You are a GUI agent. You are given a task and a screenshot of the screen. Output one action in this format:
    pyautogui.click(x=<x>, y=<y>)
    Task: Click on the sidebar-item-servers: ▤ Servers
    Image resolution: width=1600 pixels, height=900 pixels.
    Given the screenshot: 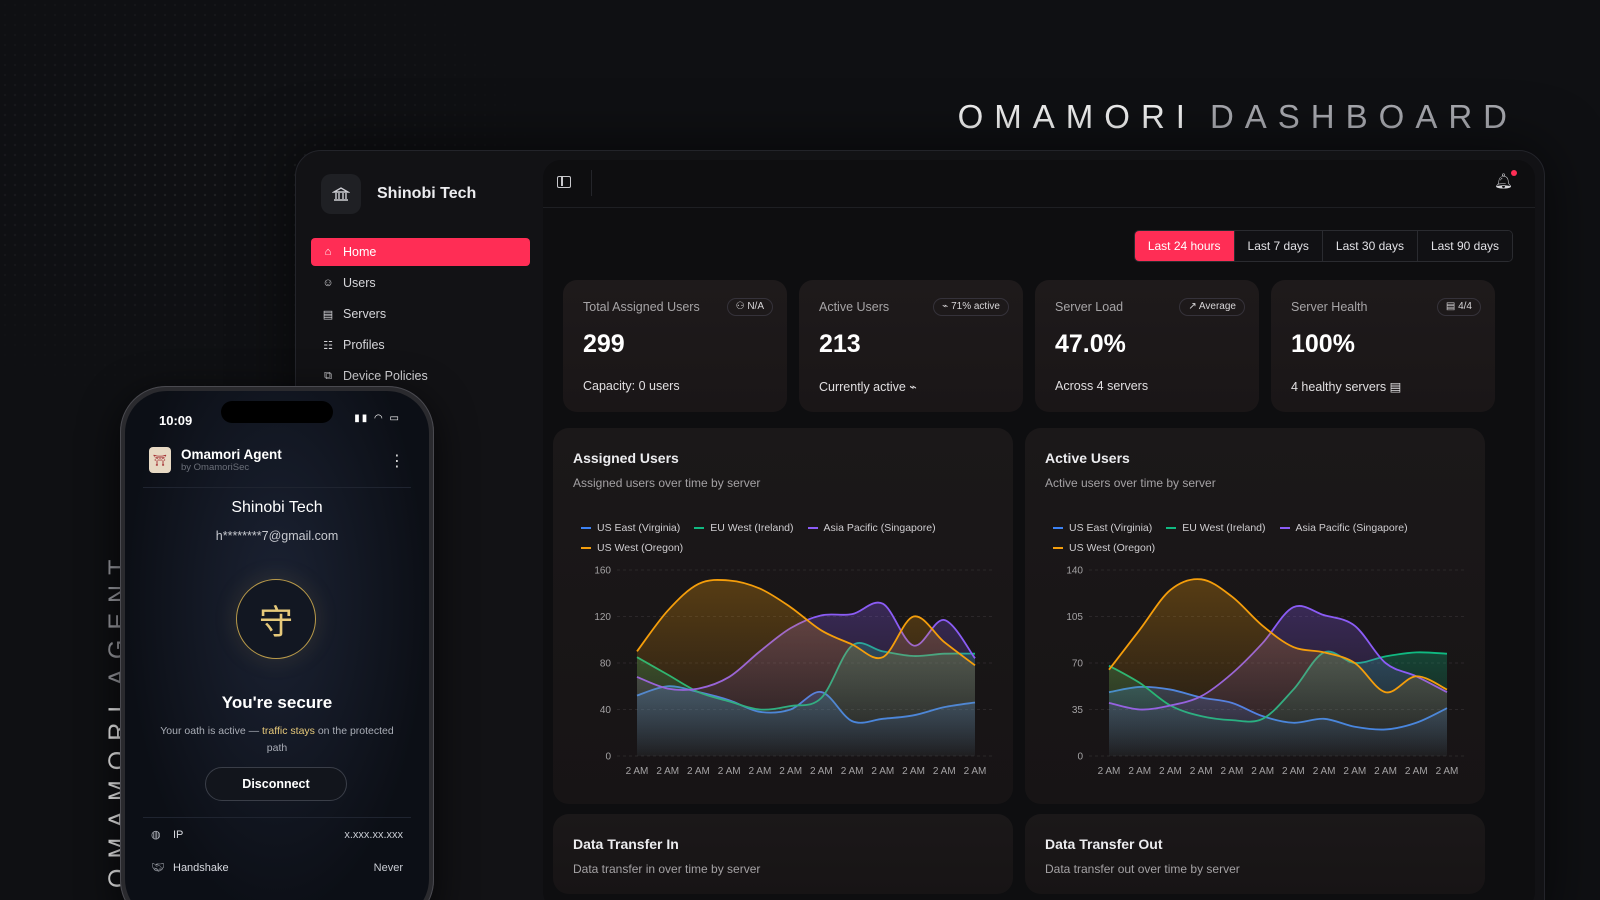 What is the action you would take?
    pyautogui.click(x=420, y=314)
    